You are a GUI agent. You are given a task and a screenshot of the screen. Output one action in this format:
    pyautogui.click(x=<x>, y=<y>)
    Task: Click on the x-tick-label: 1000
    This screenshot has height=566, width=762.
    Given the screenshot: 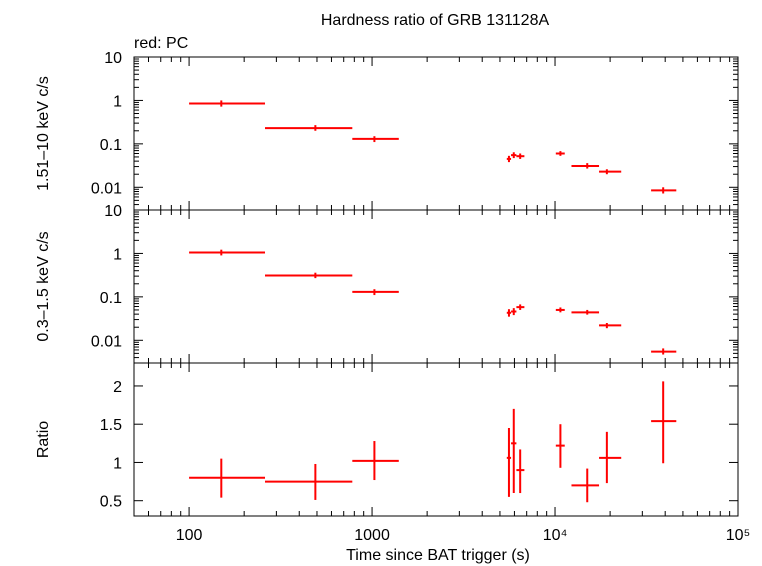 What is the action you would take?
    pyautogui.click(x=372, y=535)
    